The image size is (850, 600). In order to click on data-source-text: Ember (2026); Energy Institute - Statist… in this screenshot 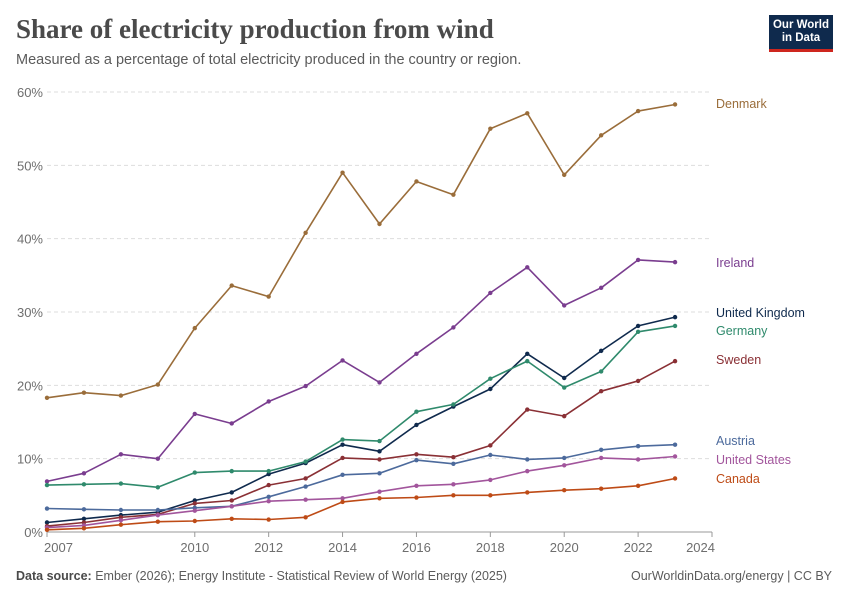, I will do `click(299, 576)`.